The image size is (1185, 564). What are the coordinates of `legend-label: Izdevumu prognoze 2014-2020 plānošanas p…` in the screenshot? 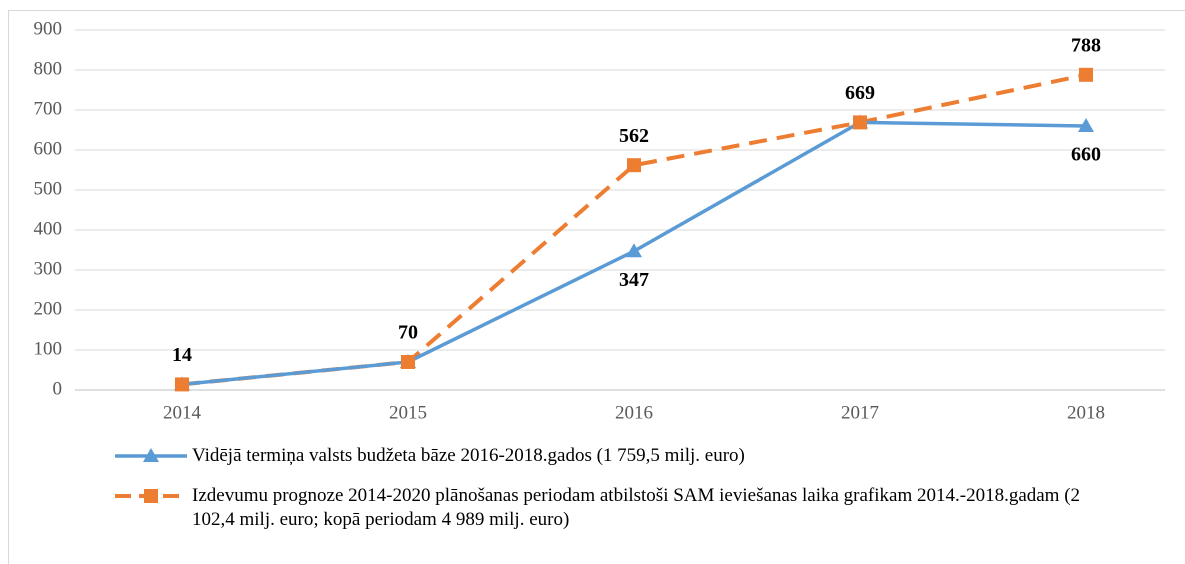 It's located at (636, 507).